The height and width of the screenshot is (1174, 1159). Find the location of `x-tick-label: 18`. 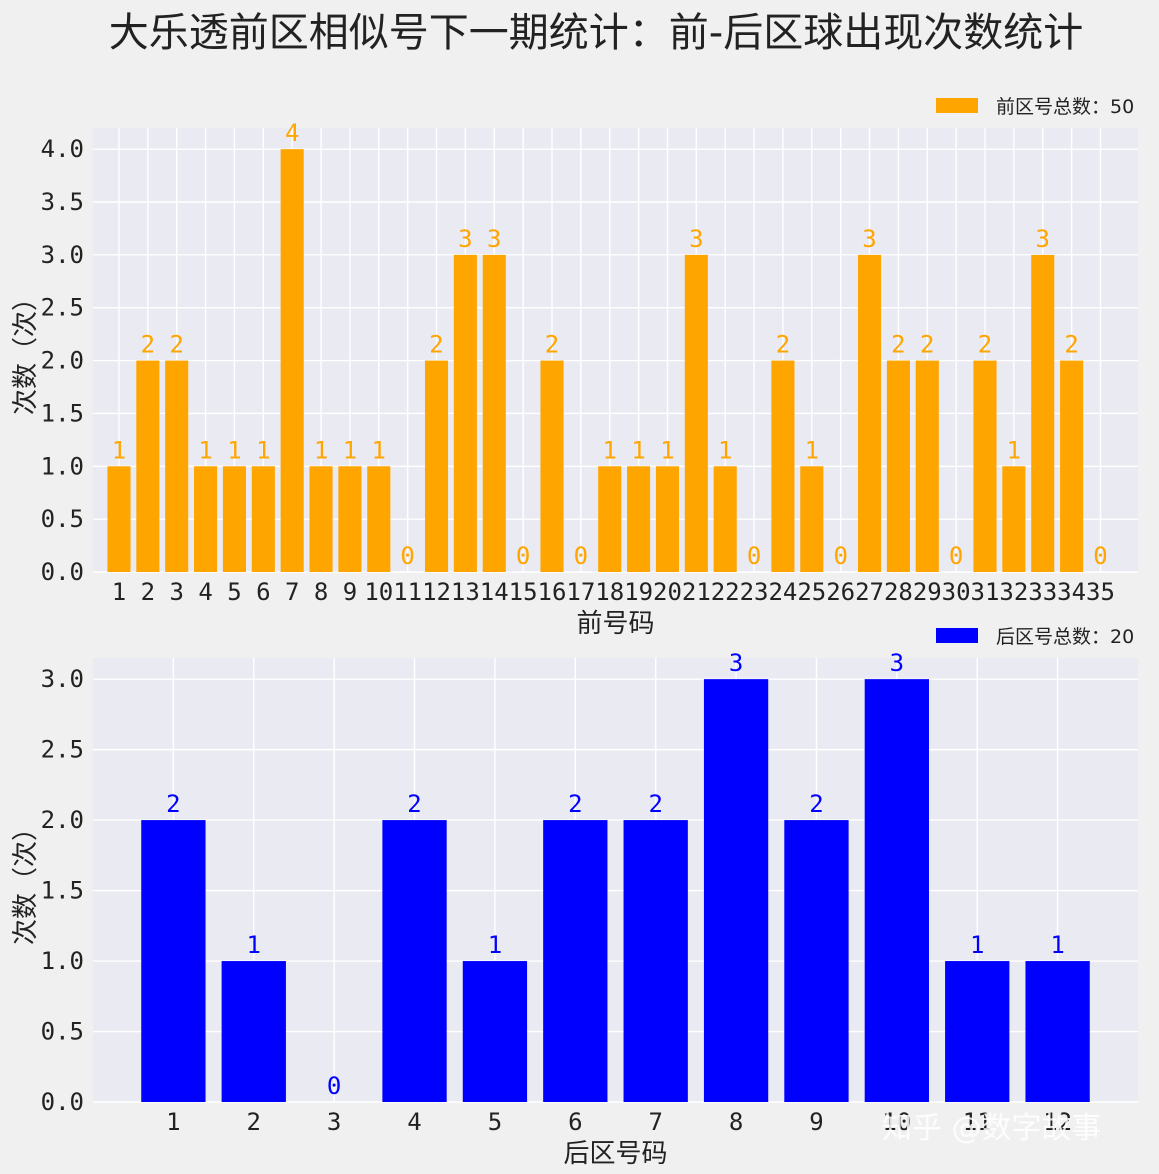

x-tick-label: 18 is located at coordinates (609, 592).